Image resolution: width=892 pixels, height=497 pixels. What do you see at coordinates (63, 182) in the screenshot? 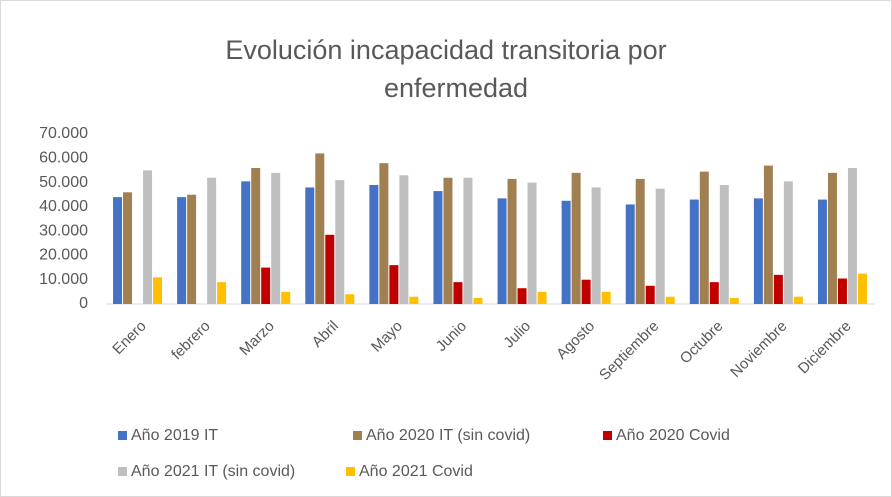
I see `y-tick-label: 50.000` at bounding box center [63, 182].